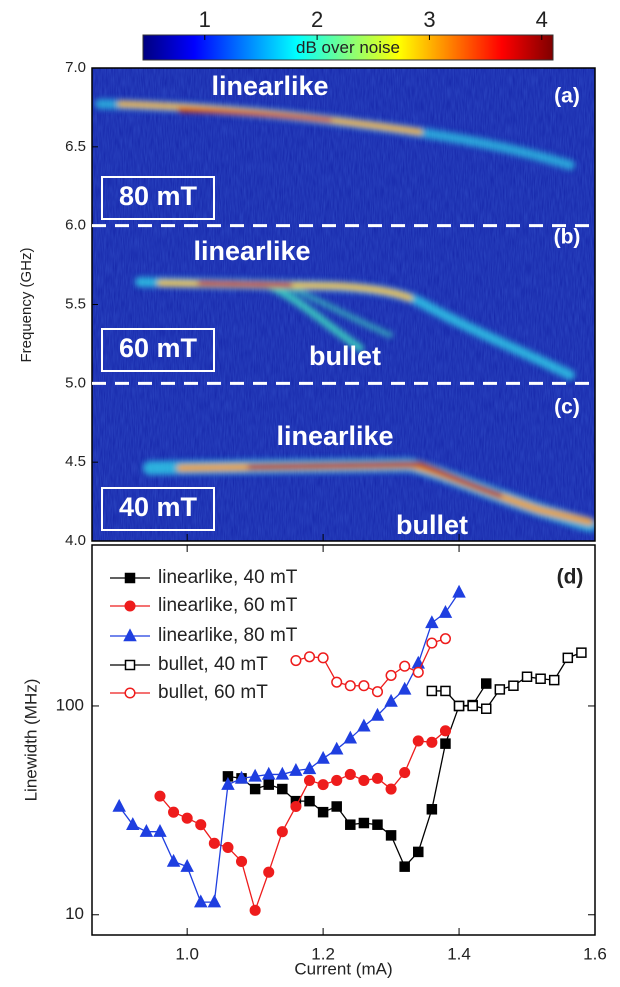  Describe the element at coordinates (228, 635) in the screenshot. I see `legend-label: linearlike, 80 mT` at that location.